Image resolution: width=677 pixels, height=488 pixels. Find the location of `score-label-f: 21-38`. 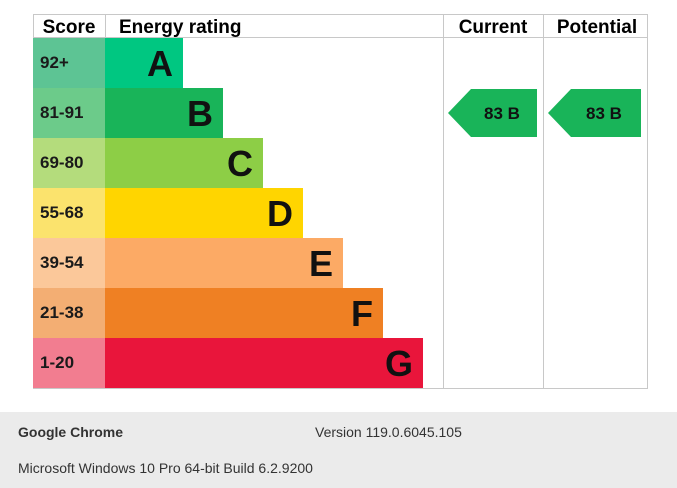

score-label-f: 21-38 is located at coordinates (61, 312).